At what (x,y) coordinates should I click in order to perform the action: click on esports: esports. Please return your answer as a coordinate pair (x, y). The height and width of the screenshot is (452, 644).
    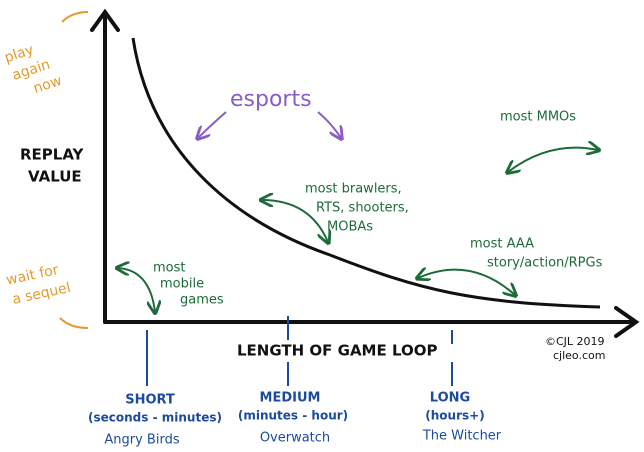
    Looking at the image, I should click on (271, 99).